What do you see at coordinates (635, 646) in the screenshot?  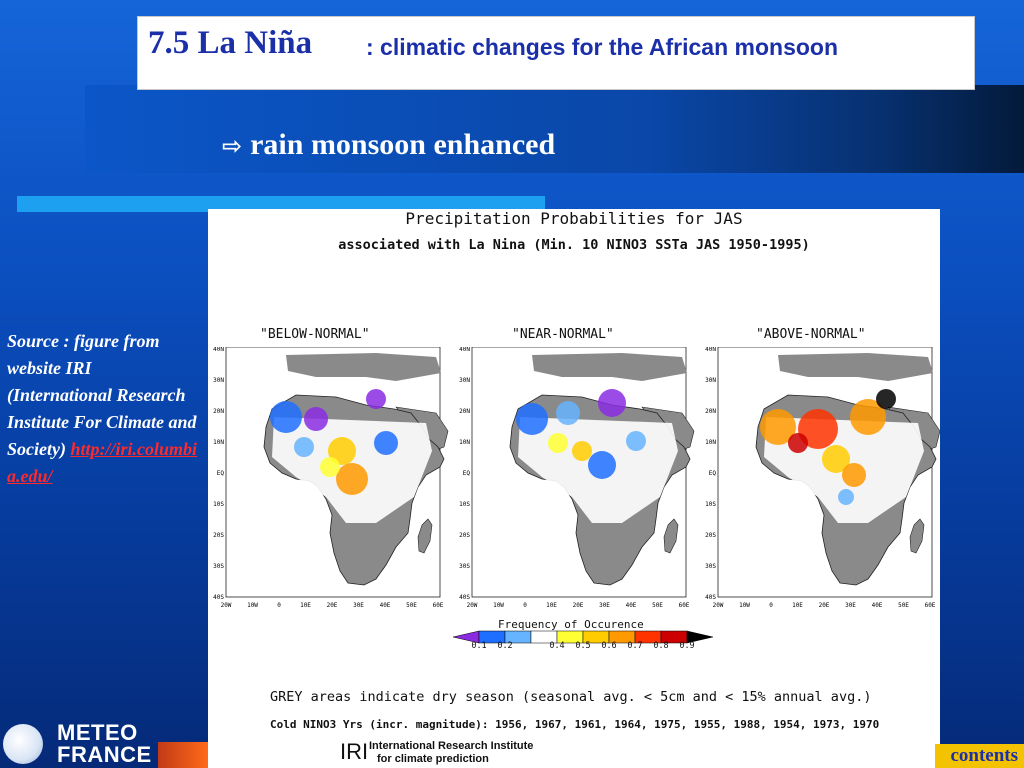 I see `legend-tick-label: 0.7` at bounding box center [635, 646].